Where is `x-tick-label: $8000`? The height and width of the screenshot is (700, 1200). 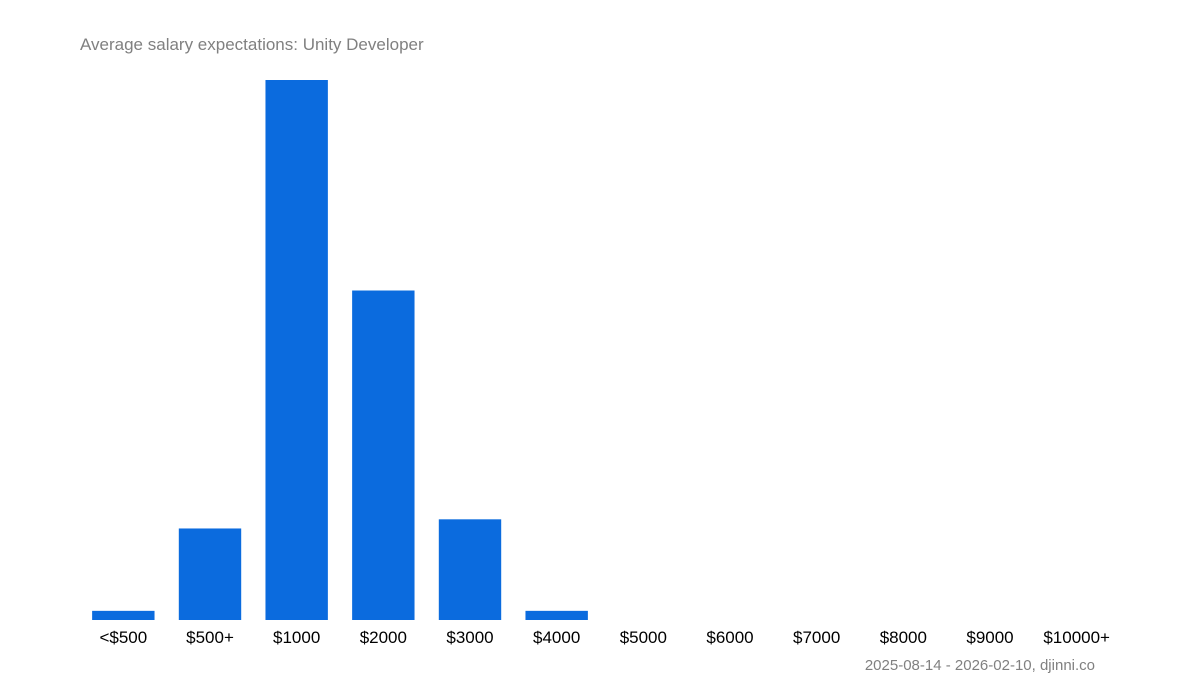
x-tick-label: $8000 is located at coordinates (903, 637).